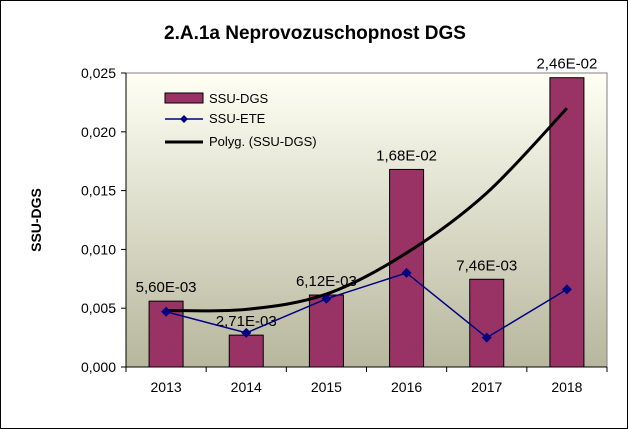 This screenshot has width=628, height=429. I want to click on x-axis: 2013 2014 2015 2016 2017 2018, so click(366, 380).